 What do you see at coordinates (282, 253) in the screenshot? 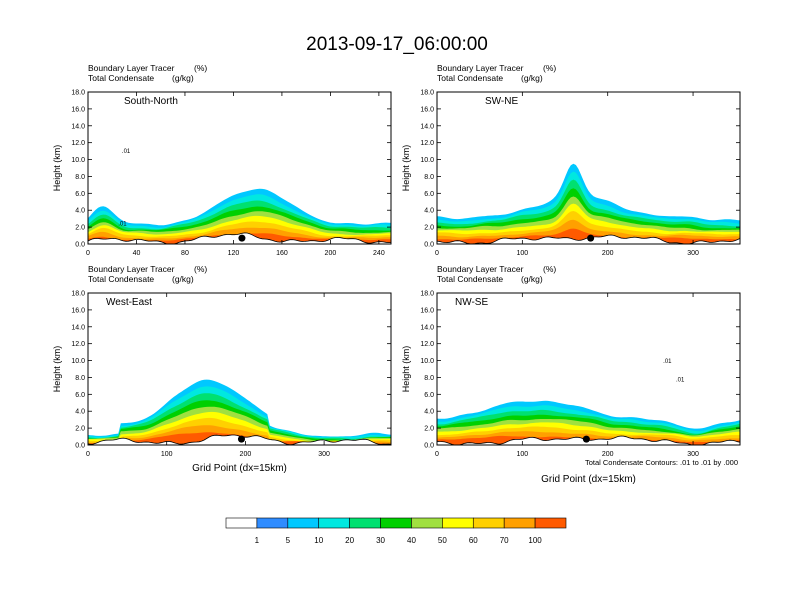
I see `x-tick-label: 160` at bounding box center [282, 253].